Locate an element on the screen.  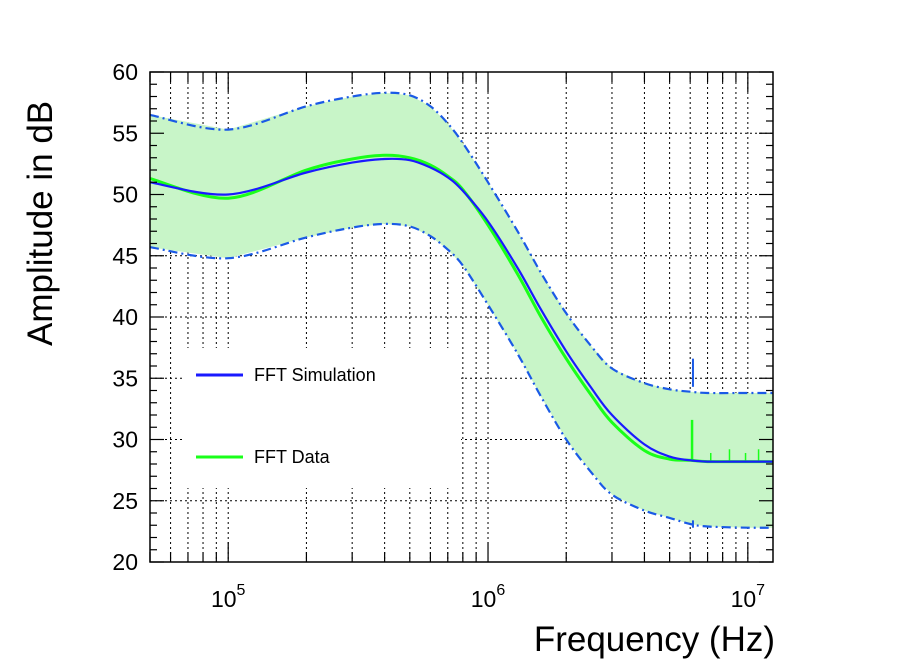
y-tick-label: 40 is located at coordinates (125, 317).